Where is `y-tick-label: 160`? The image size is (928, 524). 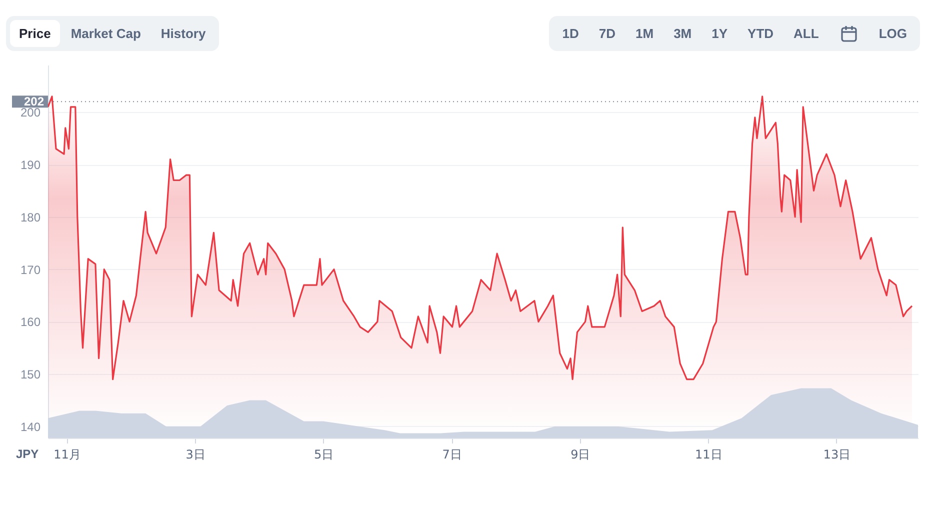
y-tick-label: 160 is located at coordinates (30, 322).